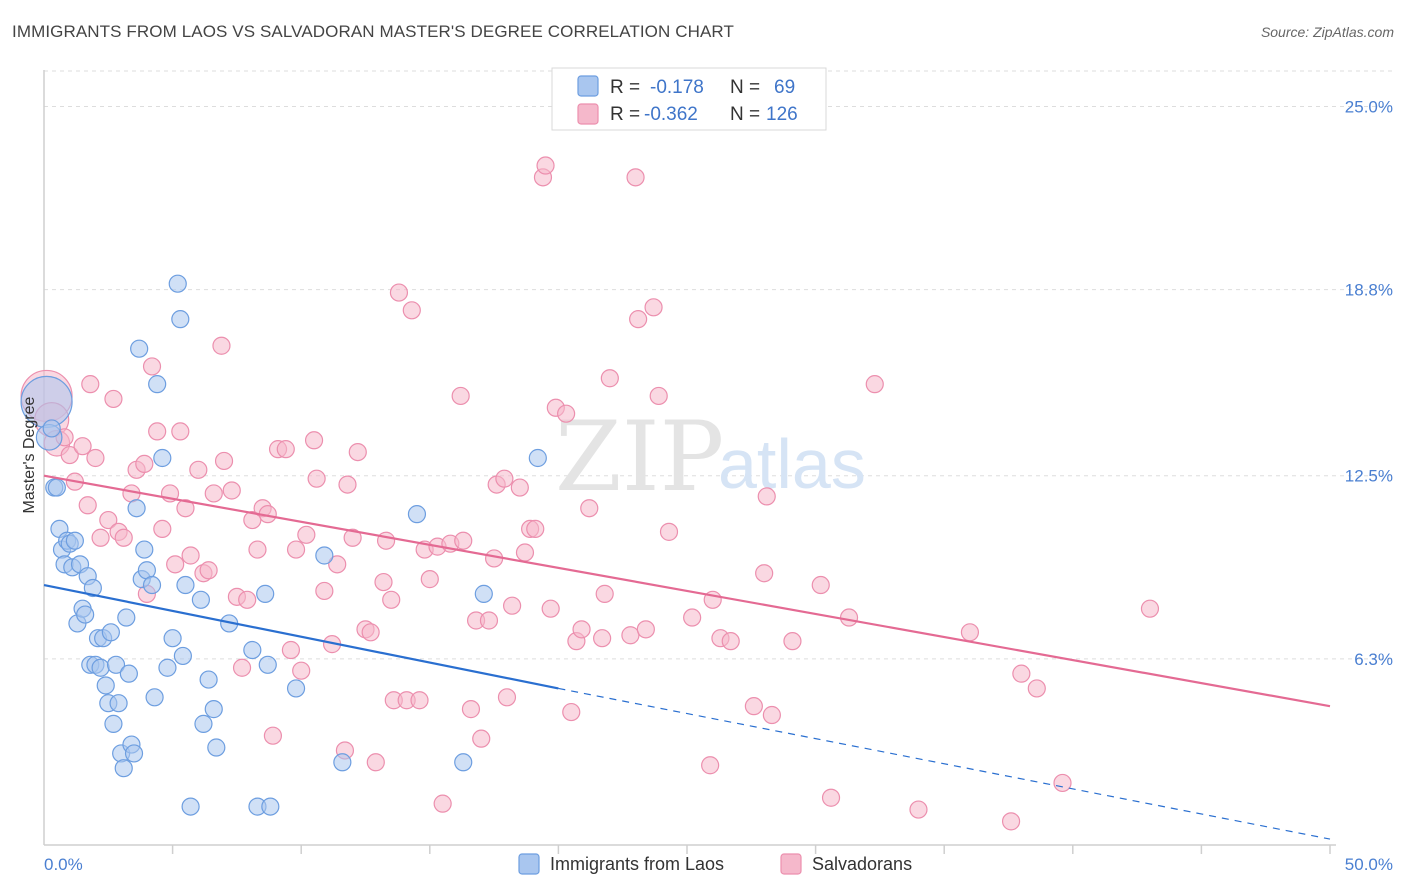  I want to click on x-tick-label-max: 50.0%, so click(1369, 864).